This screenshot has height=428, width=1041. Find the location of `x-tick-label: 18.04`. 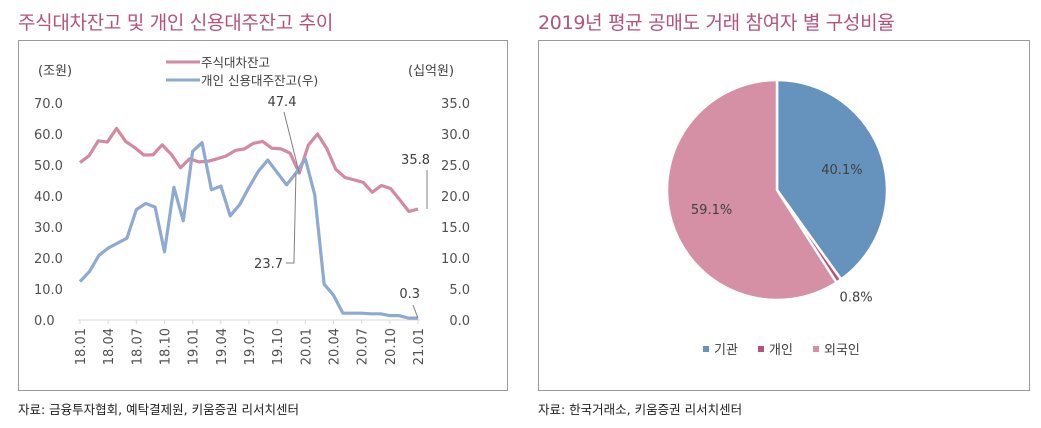

x-tick-label: 18.04 is located at coordinates (109, 346).